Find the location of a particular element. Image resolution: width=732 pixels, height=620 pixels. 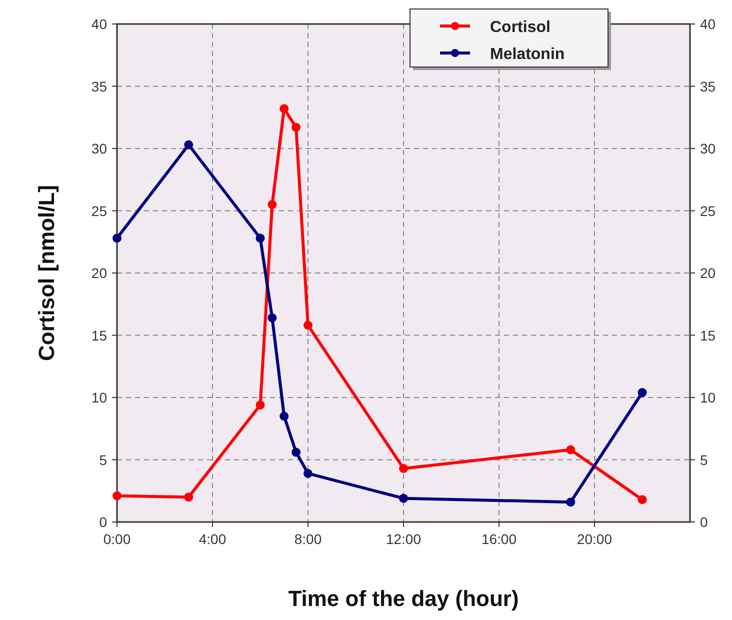

legend-label: Melatonin is located at coordinates (527, 54).